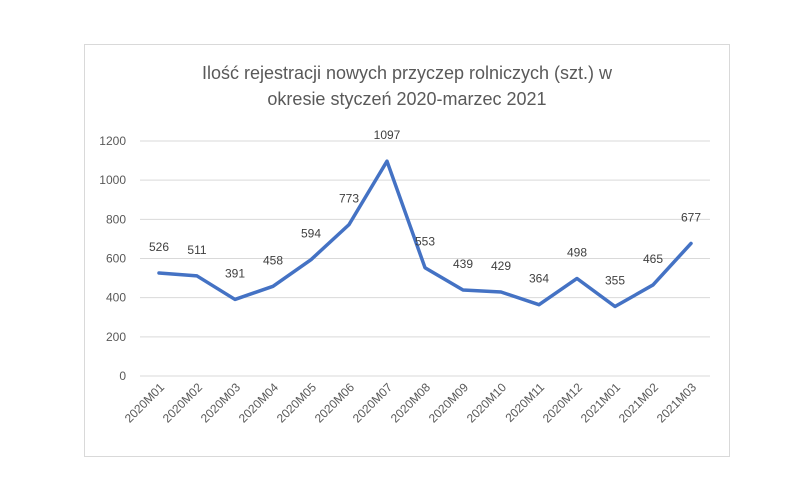 The height and width of the screenshot is (500, 801). I want to click on x-tick-label: 2020M07, so click(373, 403).